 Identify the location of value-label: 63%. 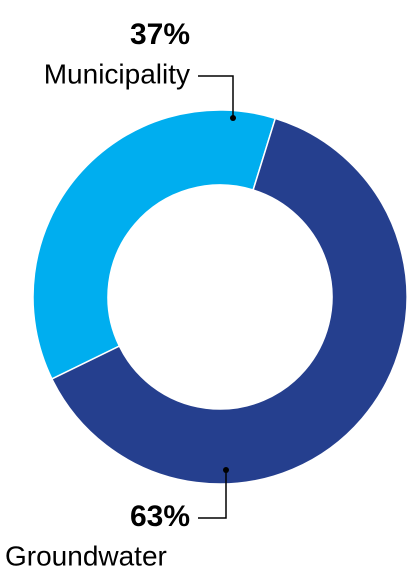
(160, 516).